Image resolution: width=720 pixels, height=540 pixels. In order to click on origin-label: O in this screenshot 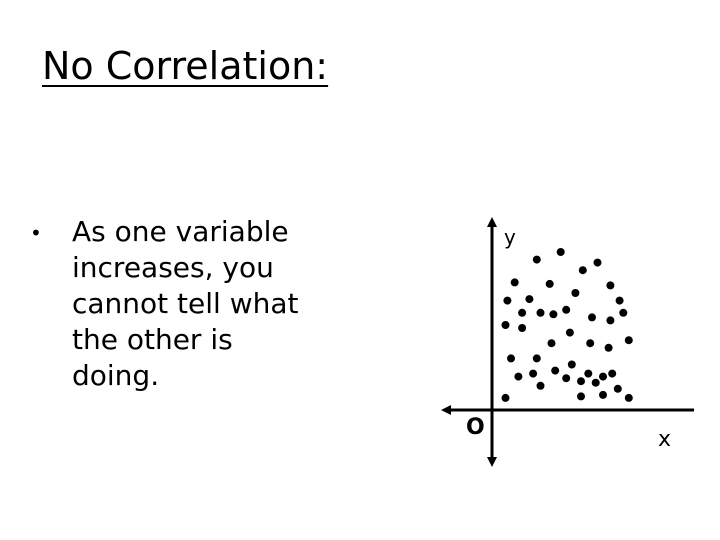, I will do `click(475, 427)`.